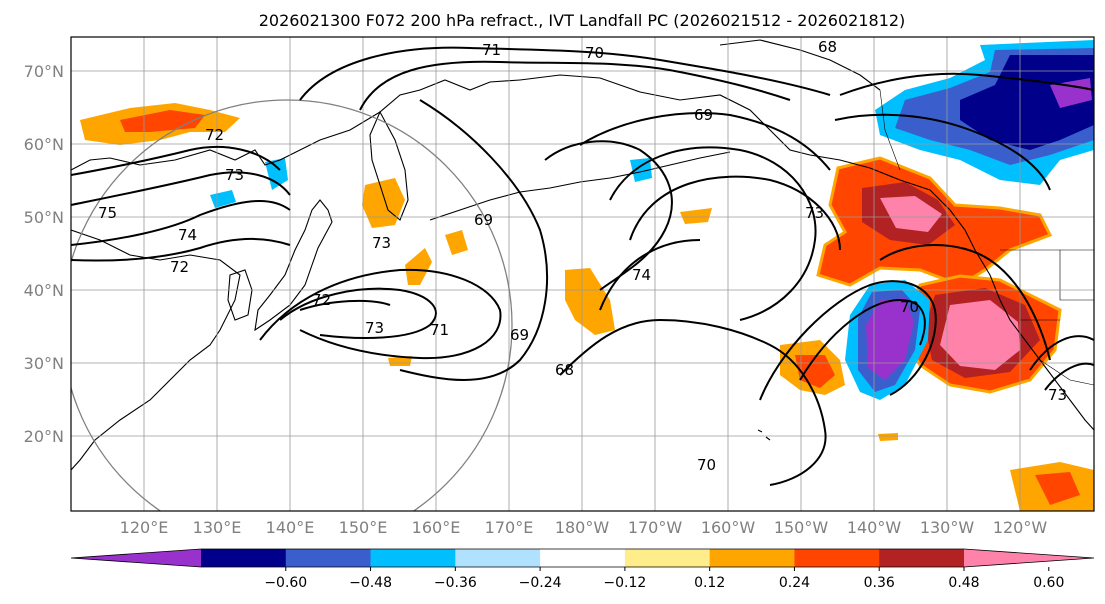 The image size is (1105, 604). I want to click on coastline-aleutians, so click(580, 186).